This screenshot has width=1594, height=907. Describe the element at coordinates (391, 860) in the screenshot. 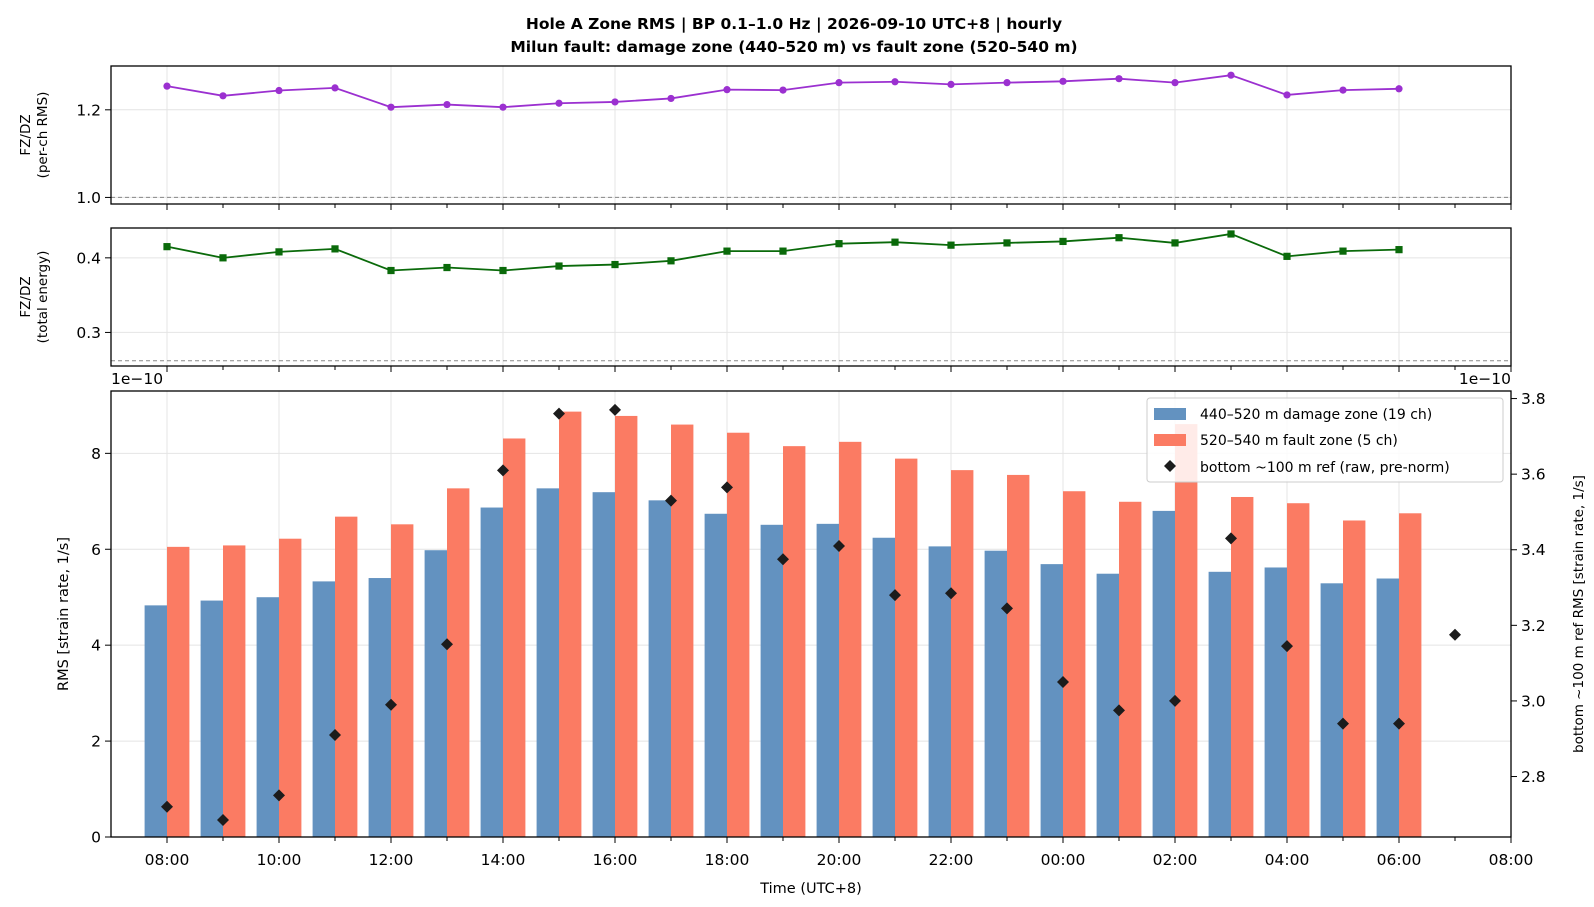

I see `x-tick-label: 12:00` at that location.